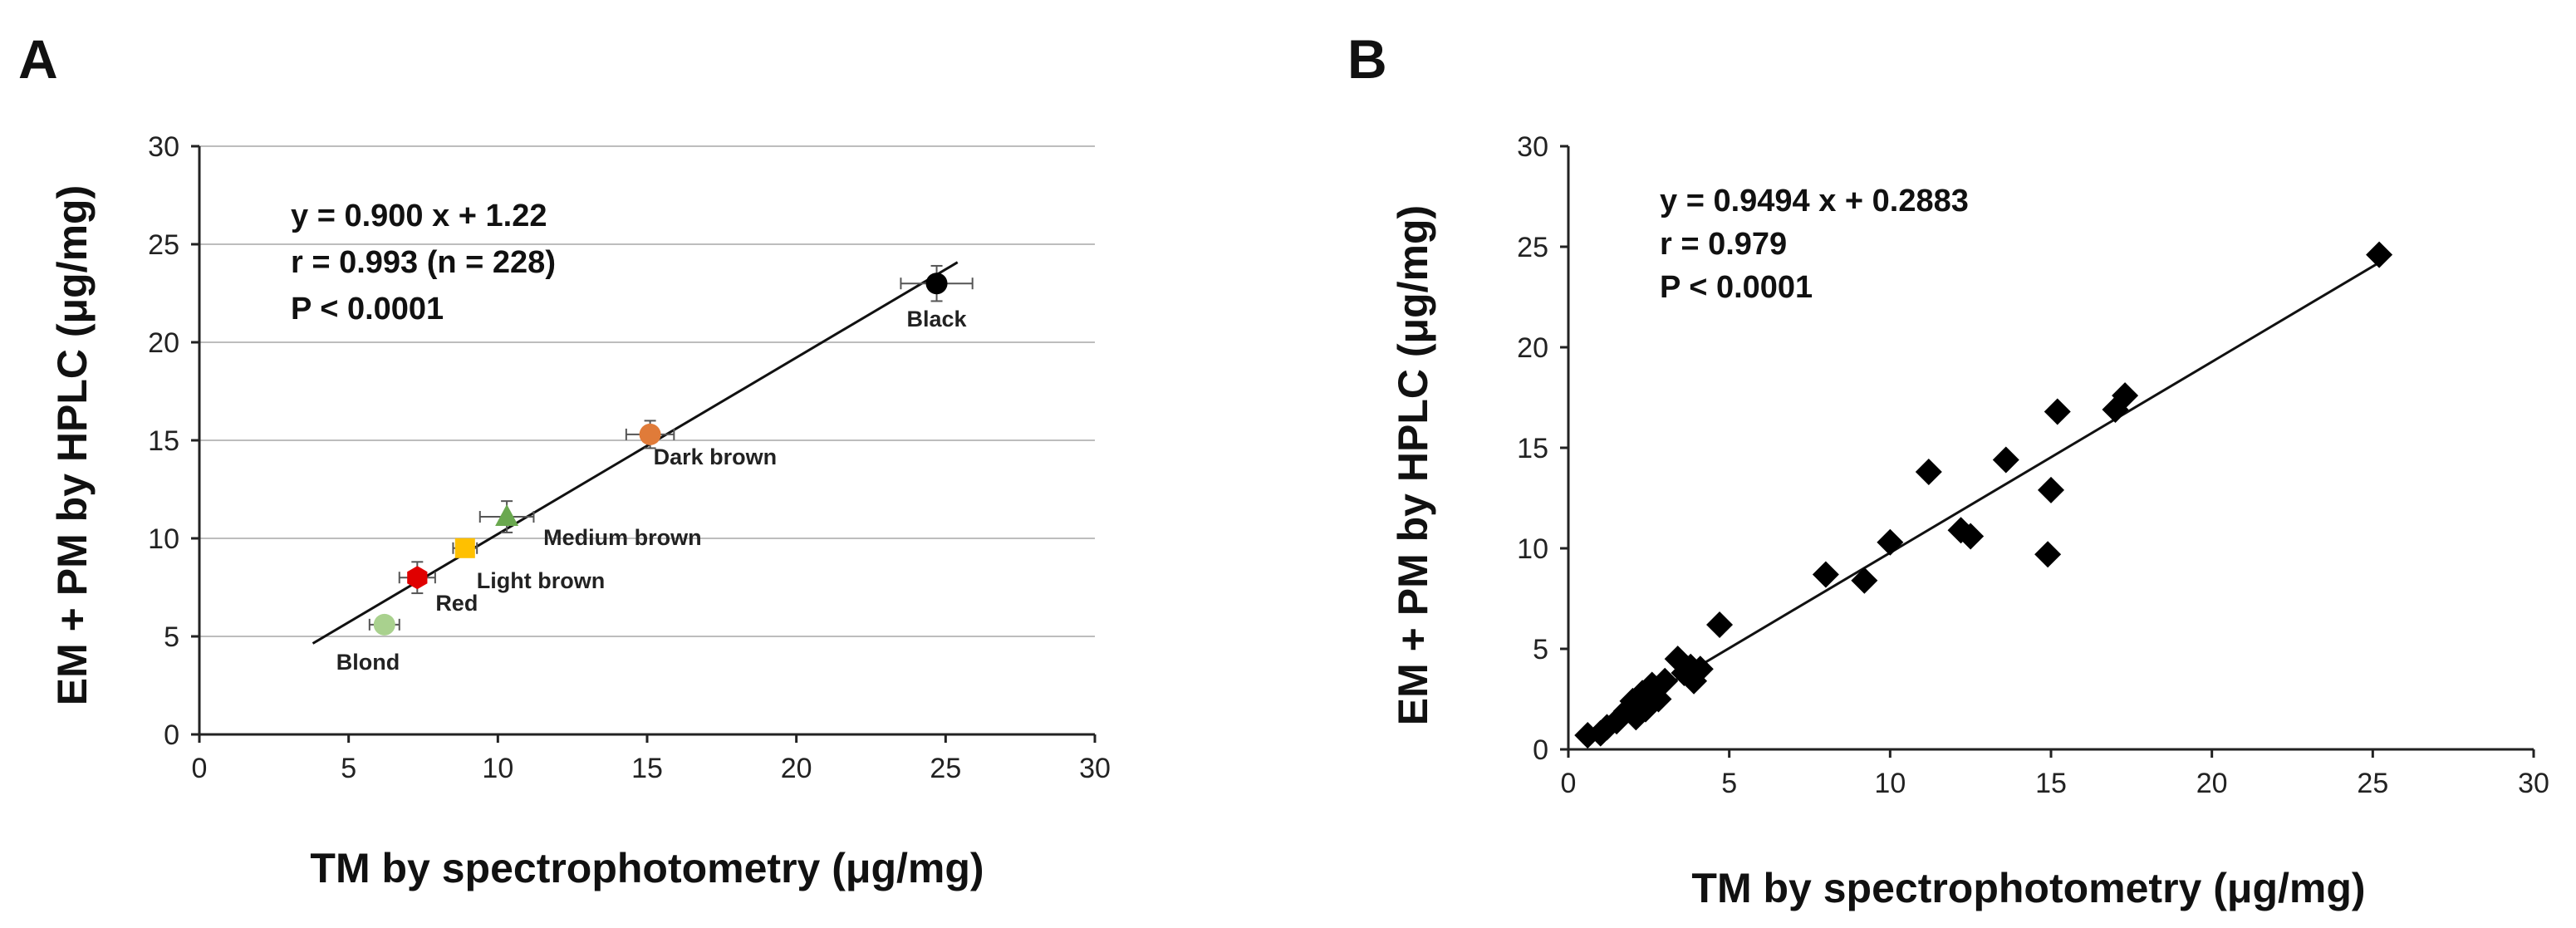 The width and height of the screenshot is (2576, 928). Describe the element at coordinates (1814, 201) in the screenshot. I see `panel-b-stat-annotation: y = 0.9494 x + 0.2883` at that location.